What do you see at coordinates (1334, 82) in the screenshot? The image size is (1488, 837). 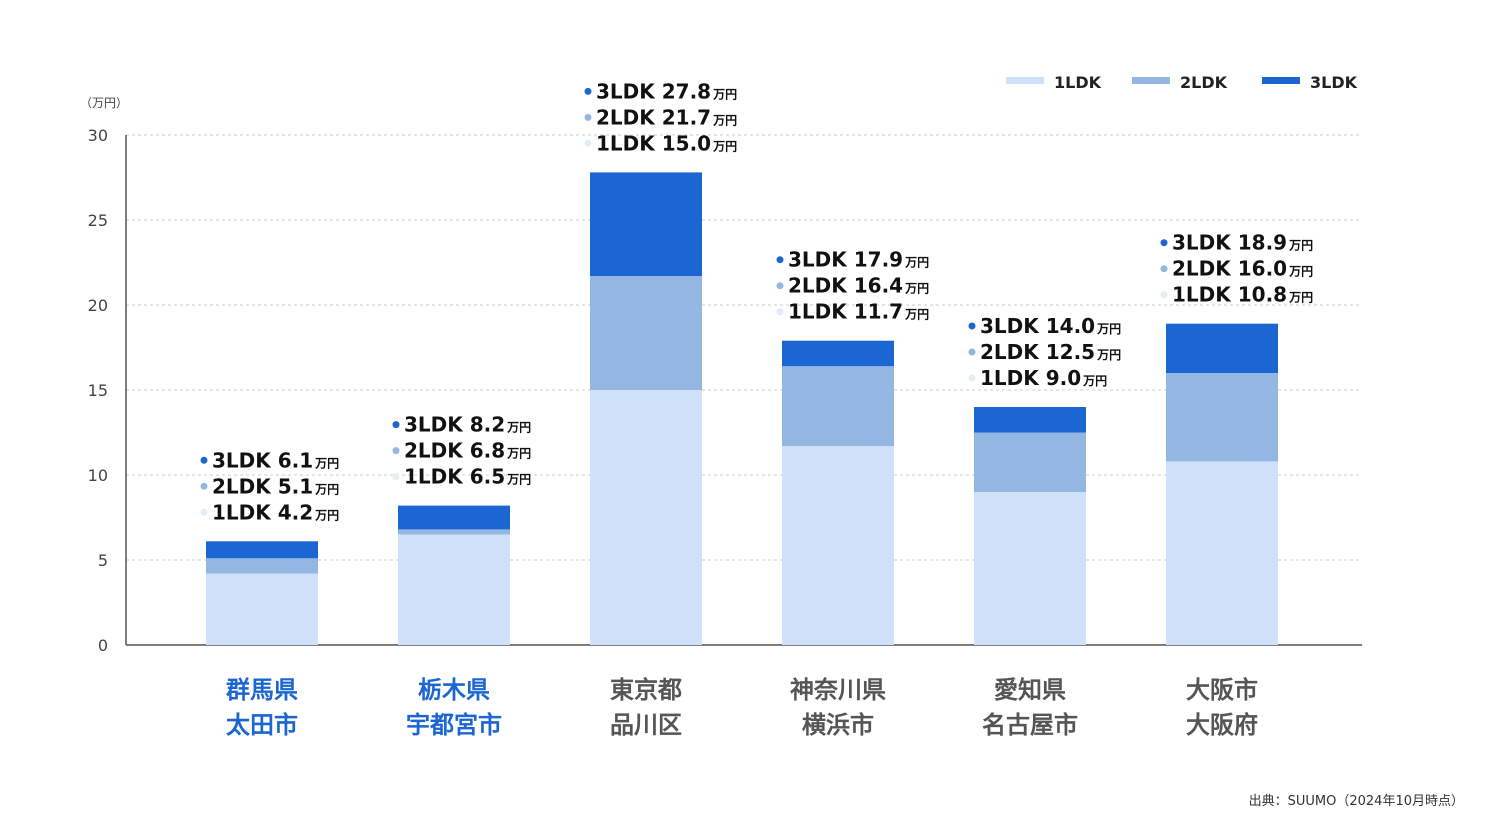 I see `legend-label-3ldk: 3LDK` at bounding box center [1334, 82].